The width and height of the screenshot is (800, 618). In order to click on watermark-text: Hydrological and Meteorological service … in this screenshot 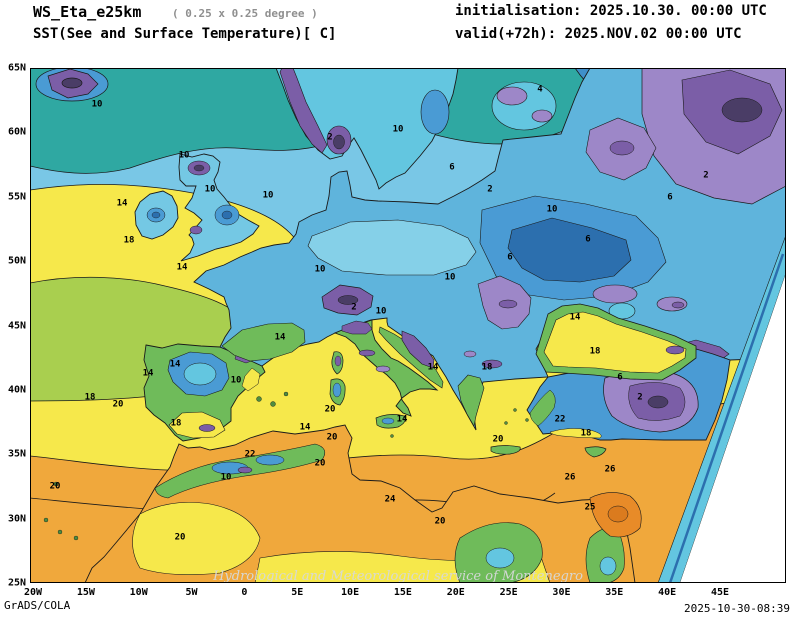, I will do `click(397, 576)`.